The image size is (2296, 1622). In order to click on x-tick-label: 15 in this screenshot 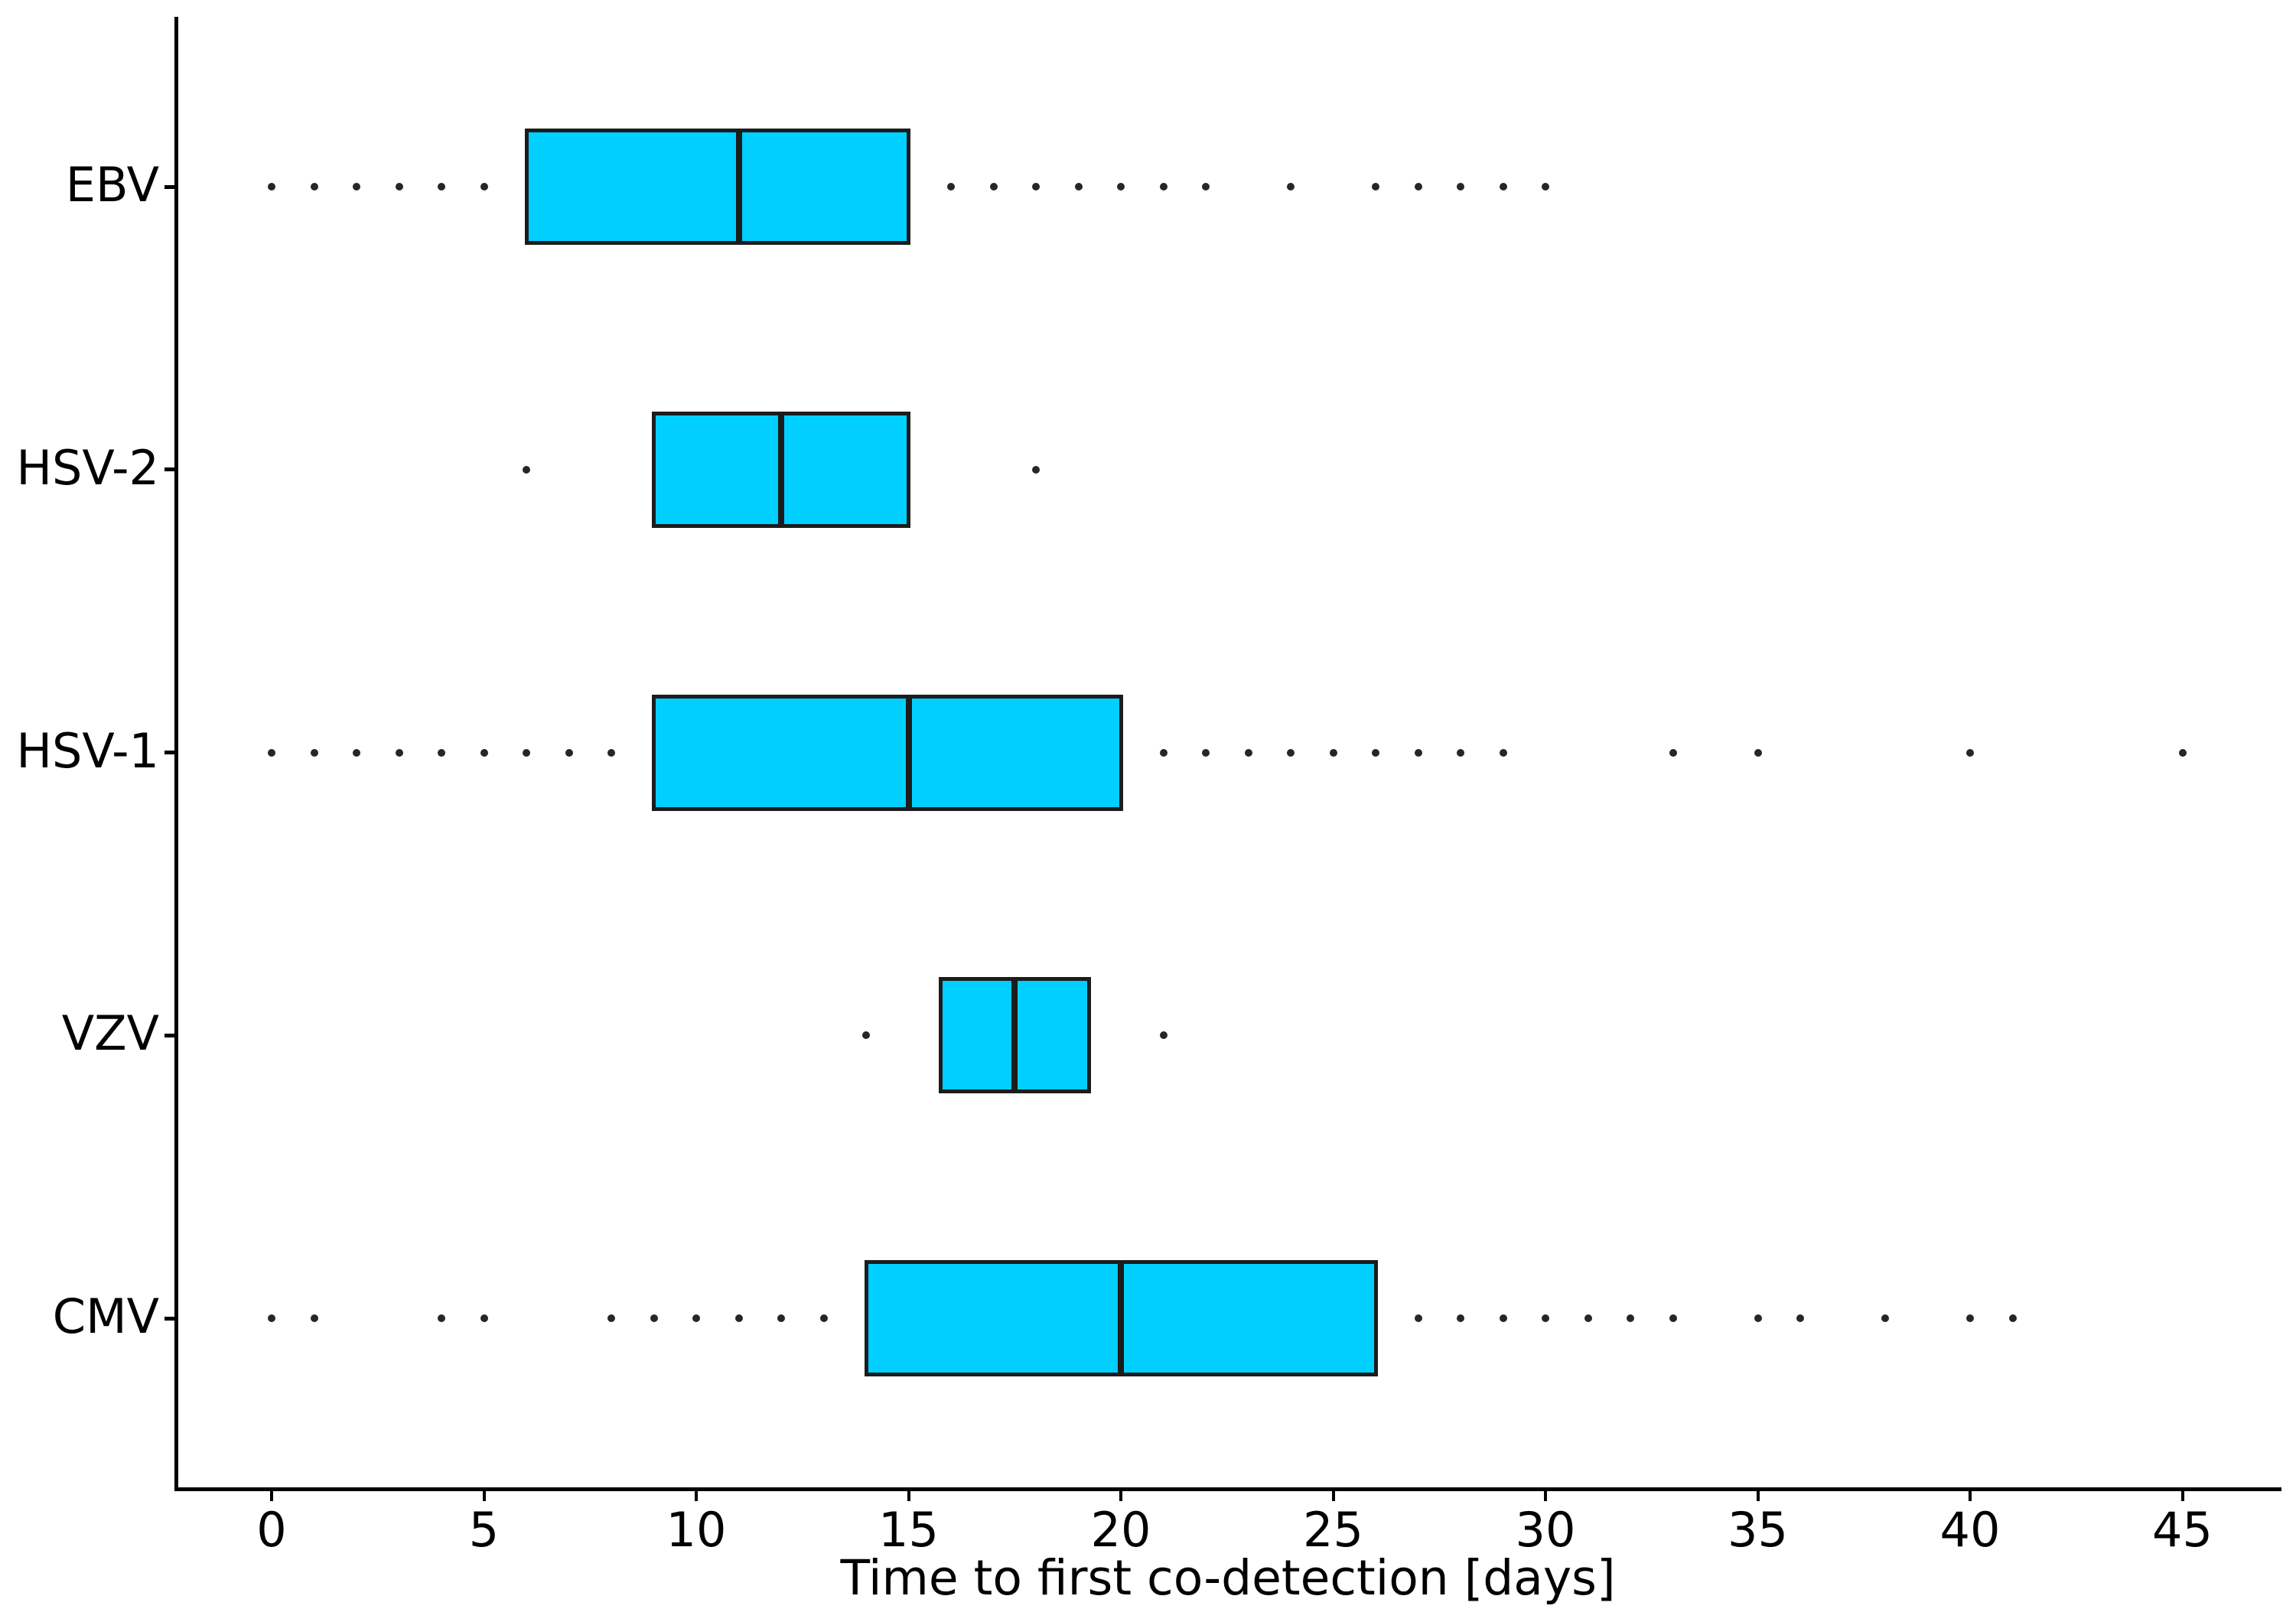, I will do `click(908, 1530)`.